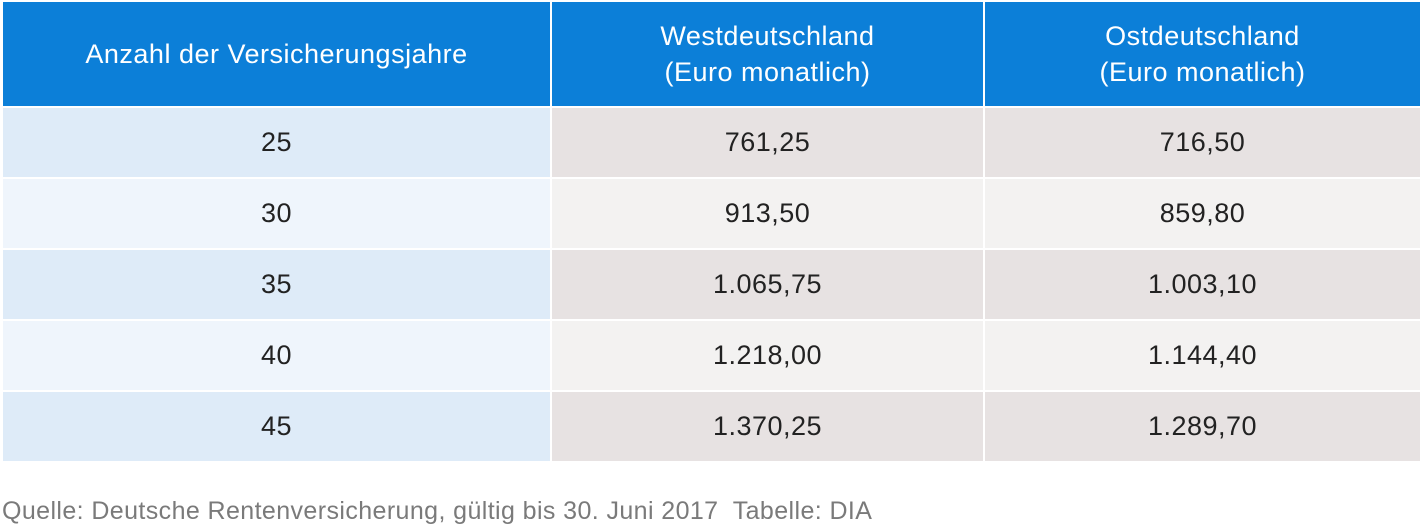  I want to click on table-row: 35 1.065,75 1.003,10, so click(711, 283).